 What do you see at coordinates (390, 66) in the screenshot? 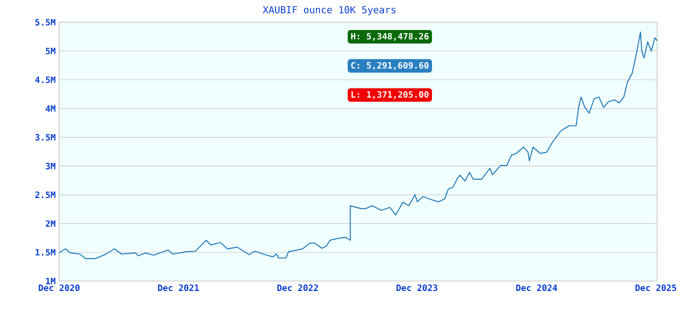
I see `annotation: C: 5,291,609.60` at bounding box center [390, 66].